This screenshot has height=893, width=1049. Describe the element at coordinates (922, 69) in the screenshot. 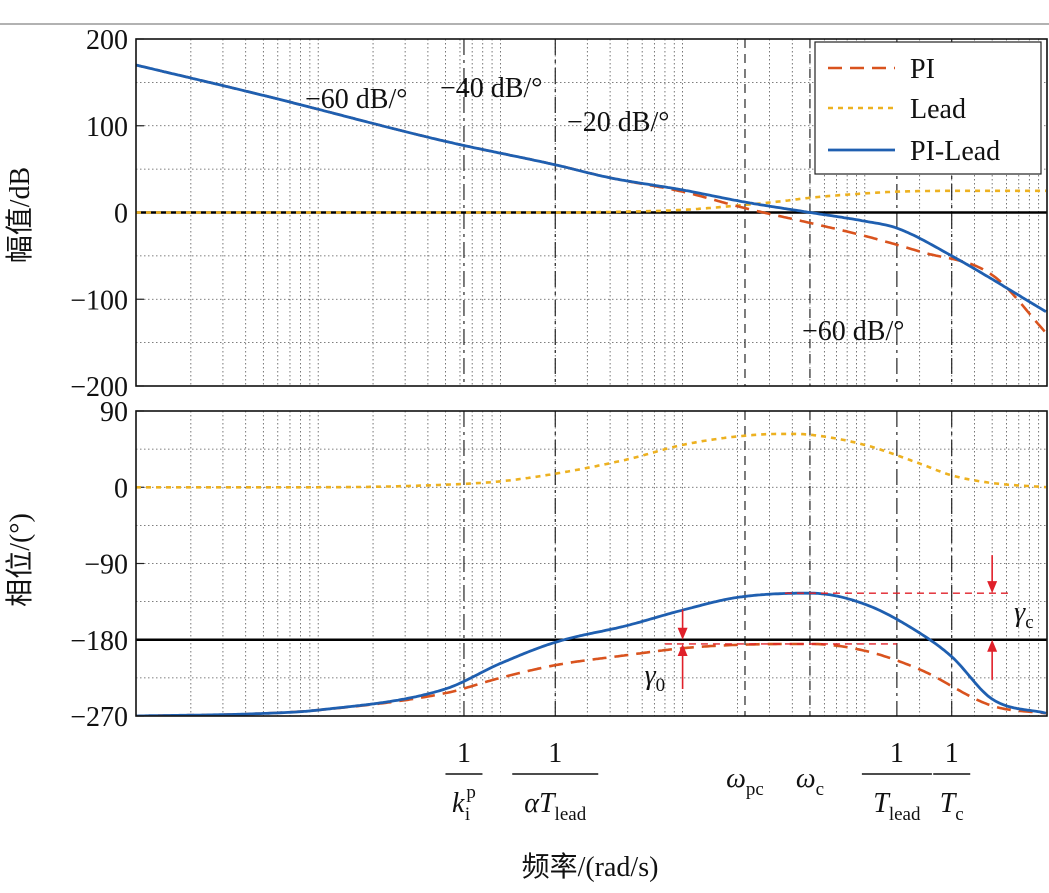

I see `legend-label-pi: PI` at that location.